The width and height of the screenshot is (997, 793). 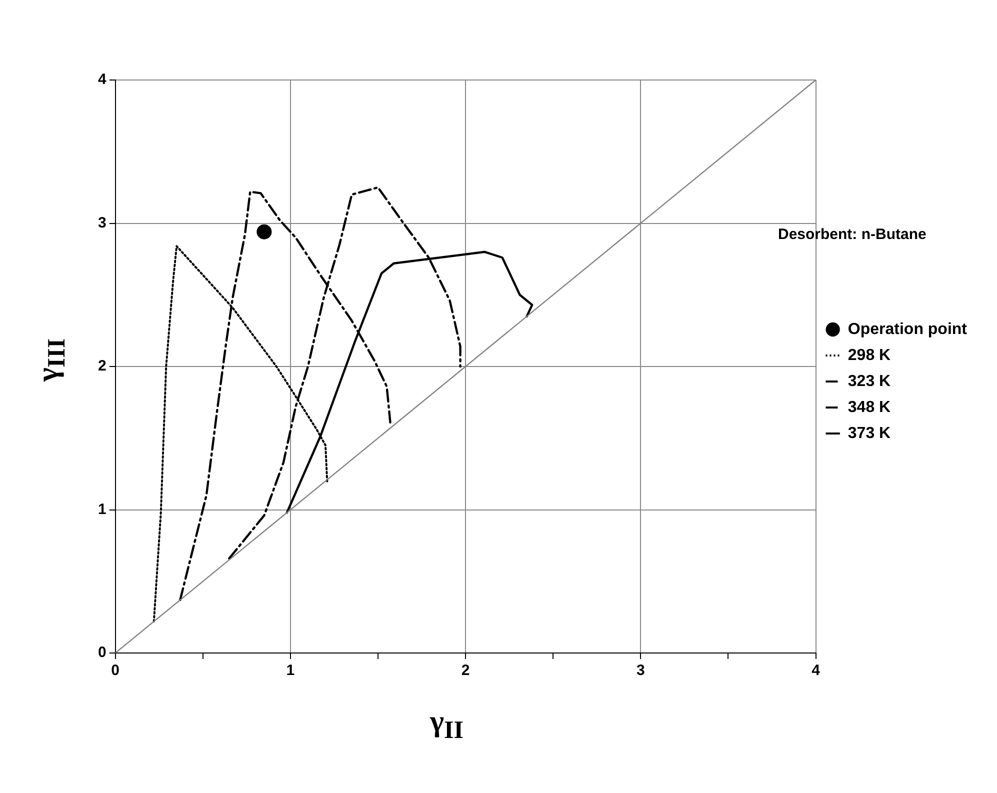 I want to click on y-tick-label: 1, so click(x=102, y=509).